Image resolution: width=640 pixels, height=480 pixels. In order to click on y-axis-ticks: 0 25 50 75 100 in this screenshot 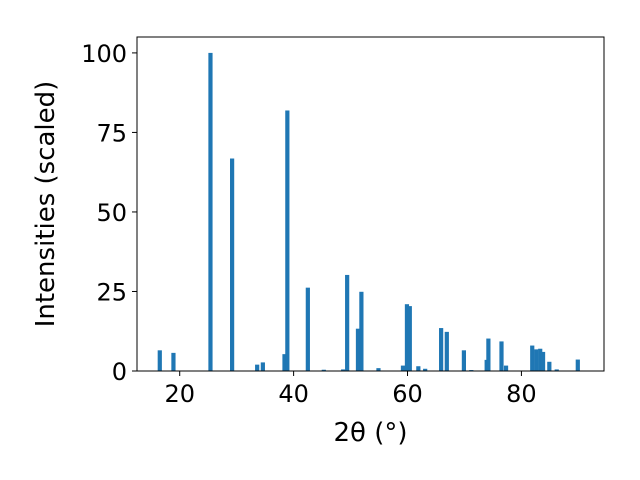, I will do `click(109, 213)`.